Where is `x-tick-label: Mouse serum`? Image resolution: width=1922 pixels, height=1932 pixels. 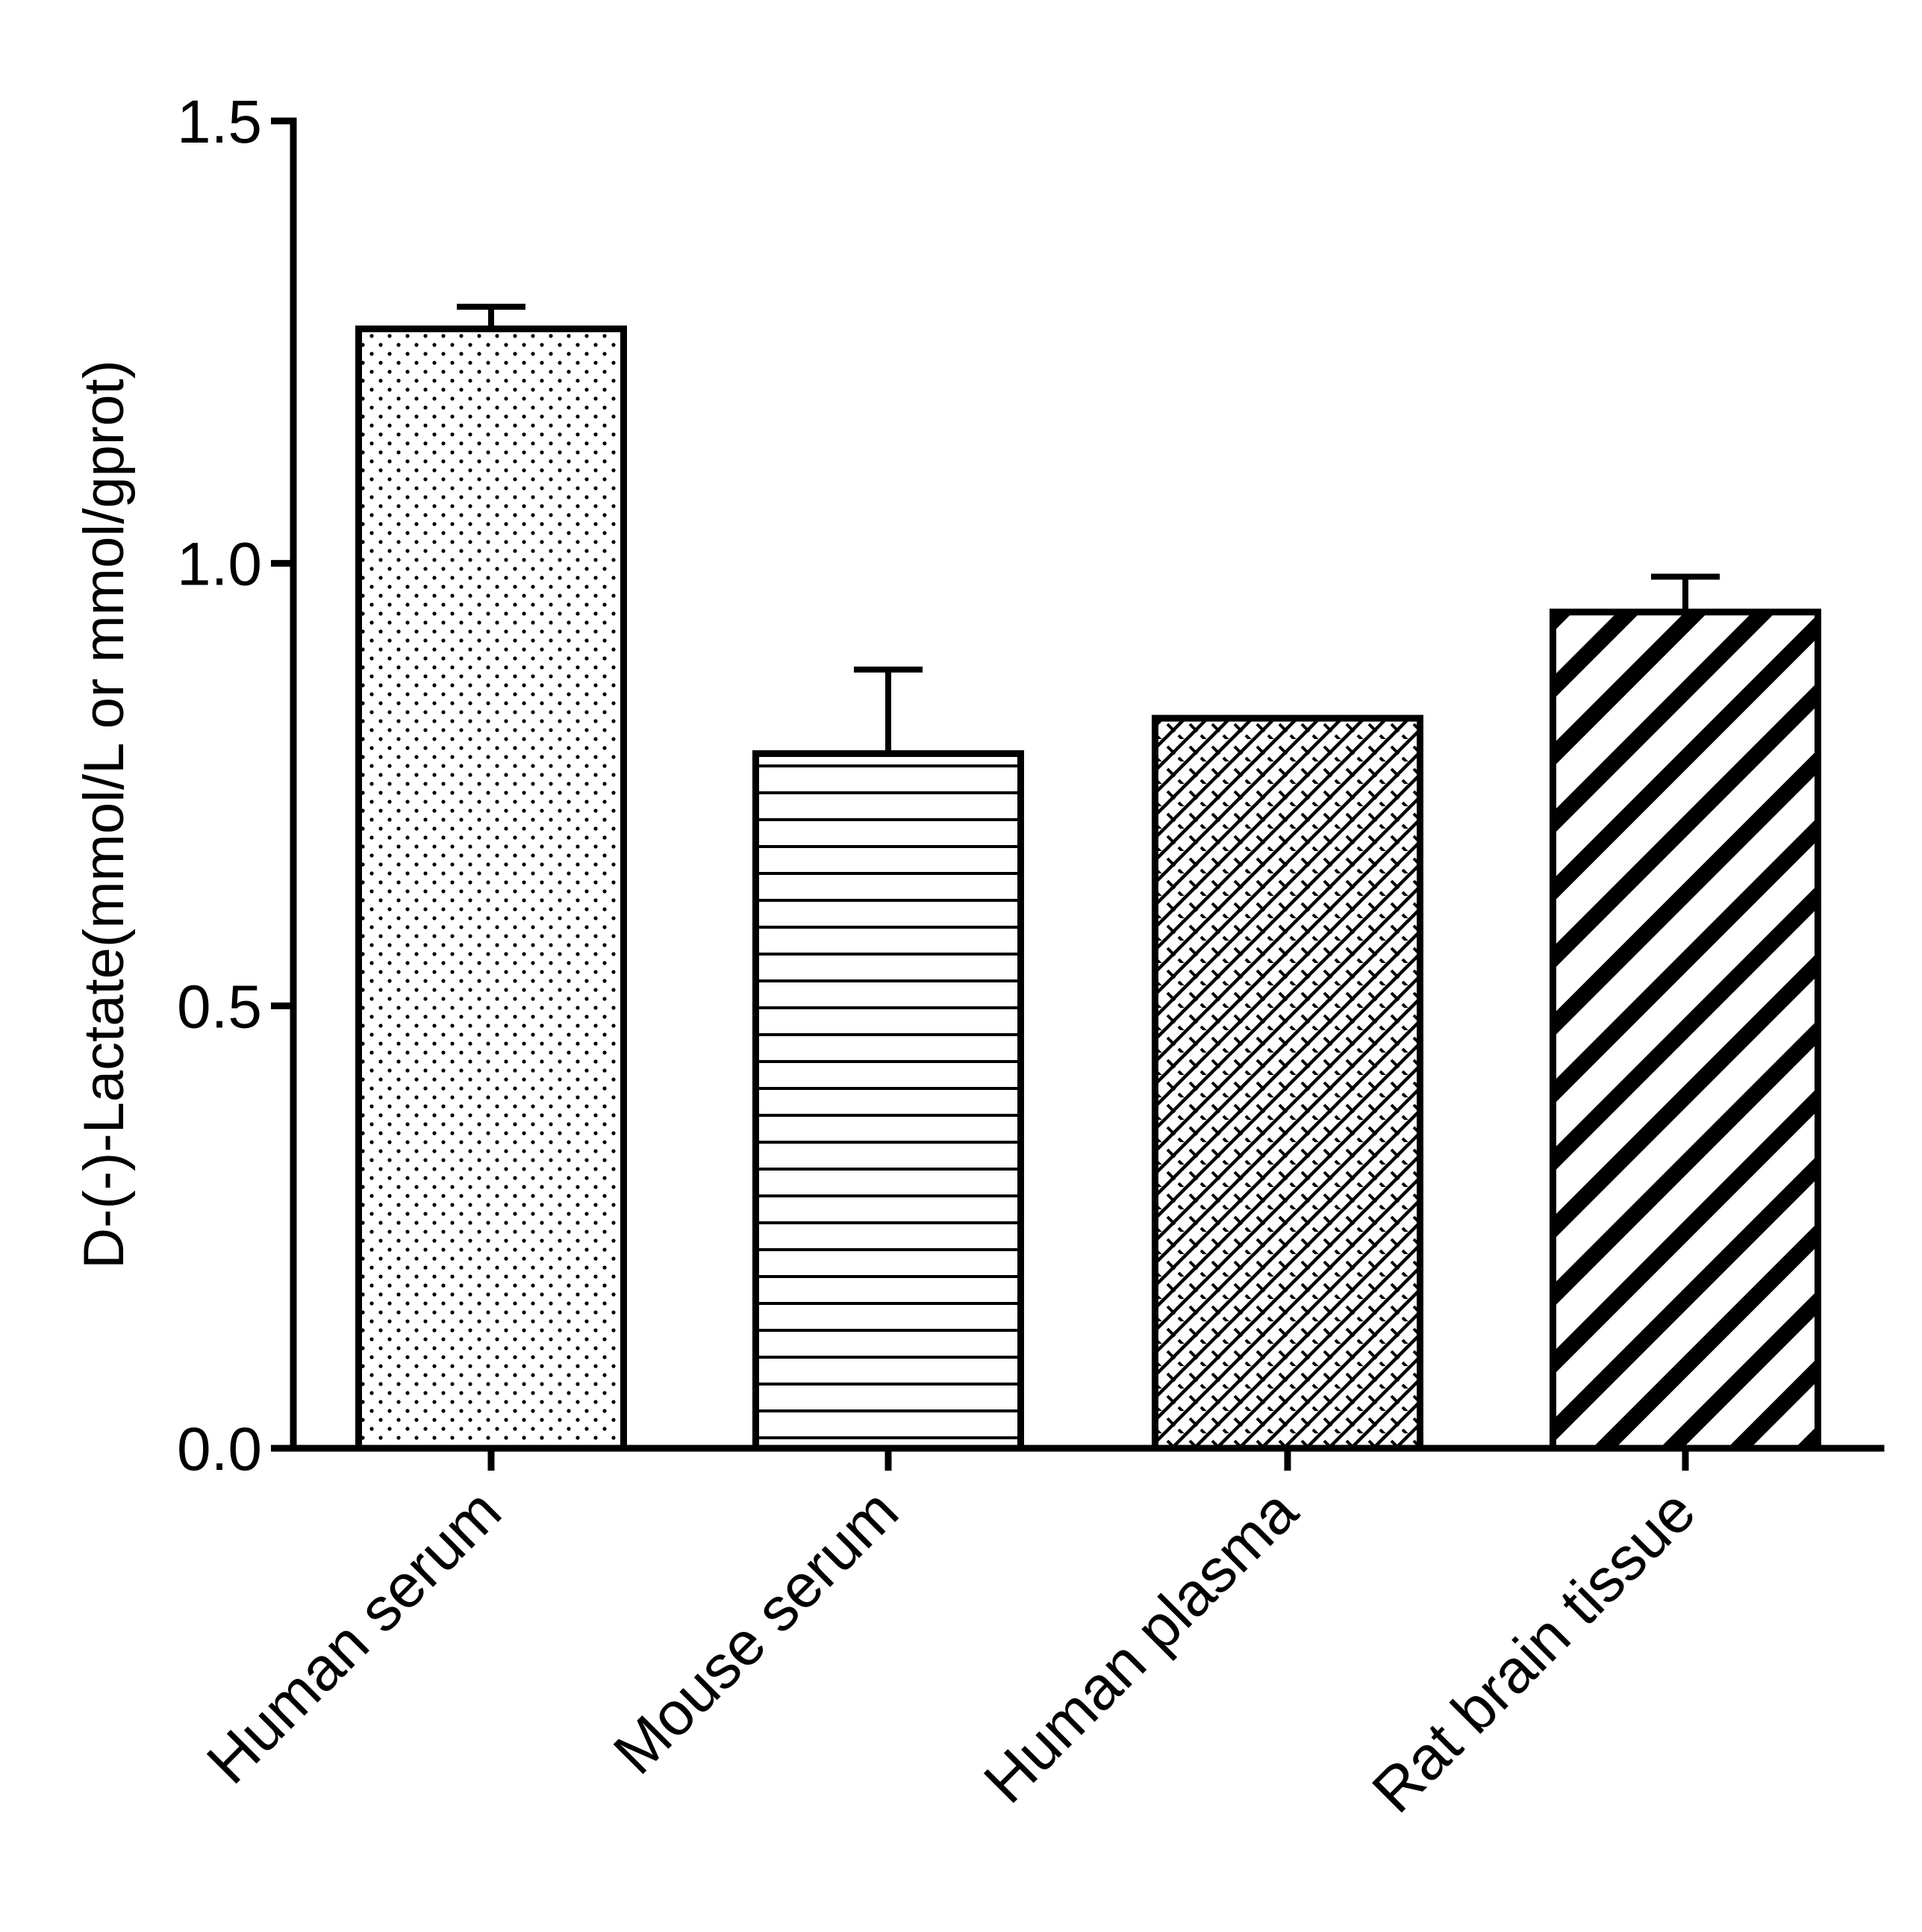
x-tick-label: Mouse serum is located at coordinates (756, 1632).